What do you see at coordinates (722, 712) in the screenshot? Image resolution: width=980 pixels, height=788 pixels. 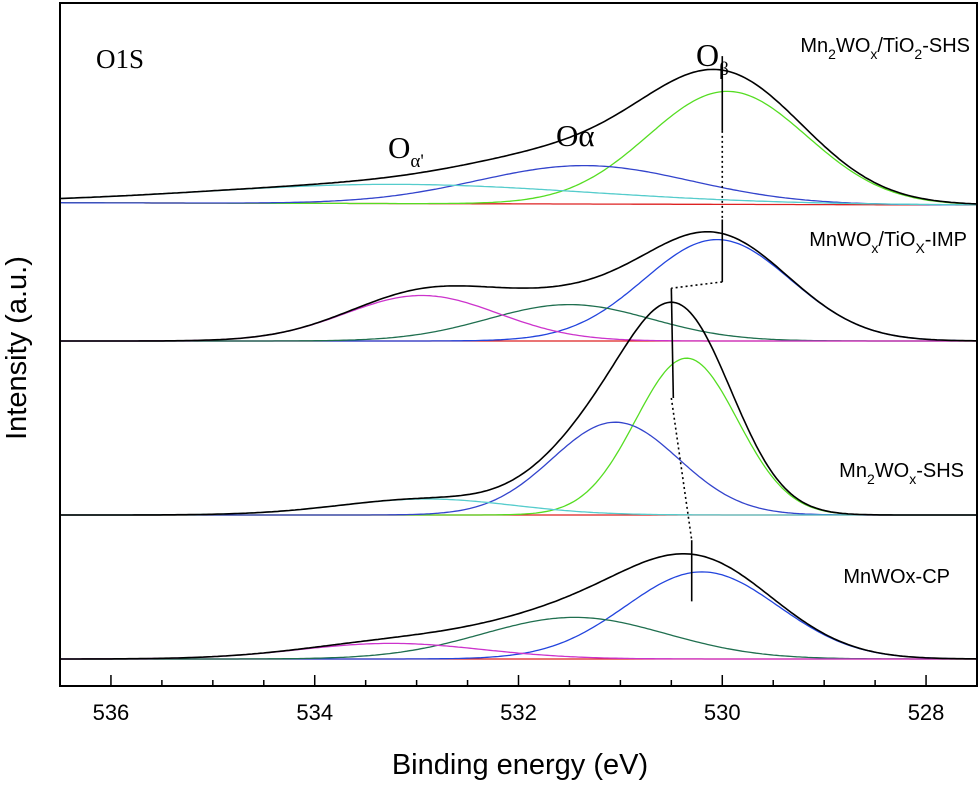 I see `x-tick-label: 530` at bounding box center [722, 712].